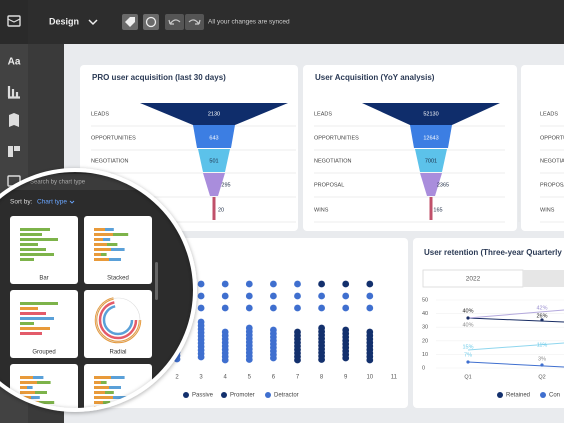 This screenshot has width=564, height=423. What do you see at coordinates (493, 252) in the screenshot?
I see `card-title: User retention (Three-year Quarterly` at bounding box center [493, 252].